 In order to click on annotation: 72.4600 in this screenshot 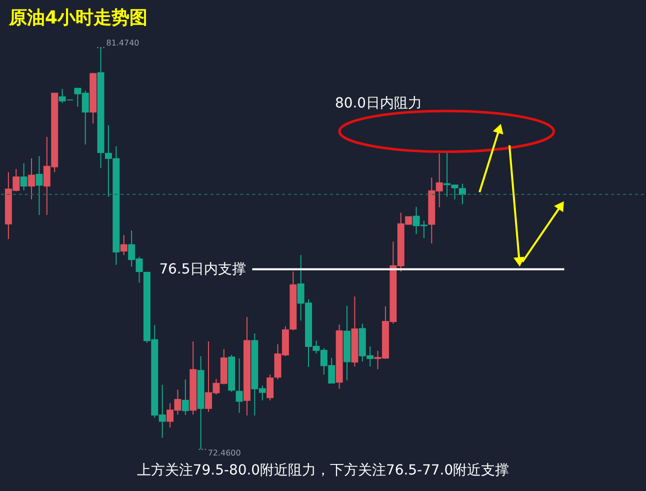, I will do `click(224, 453)`.